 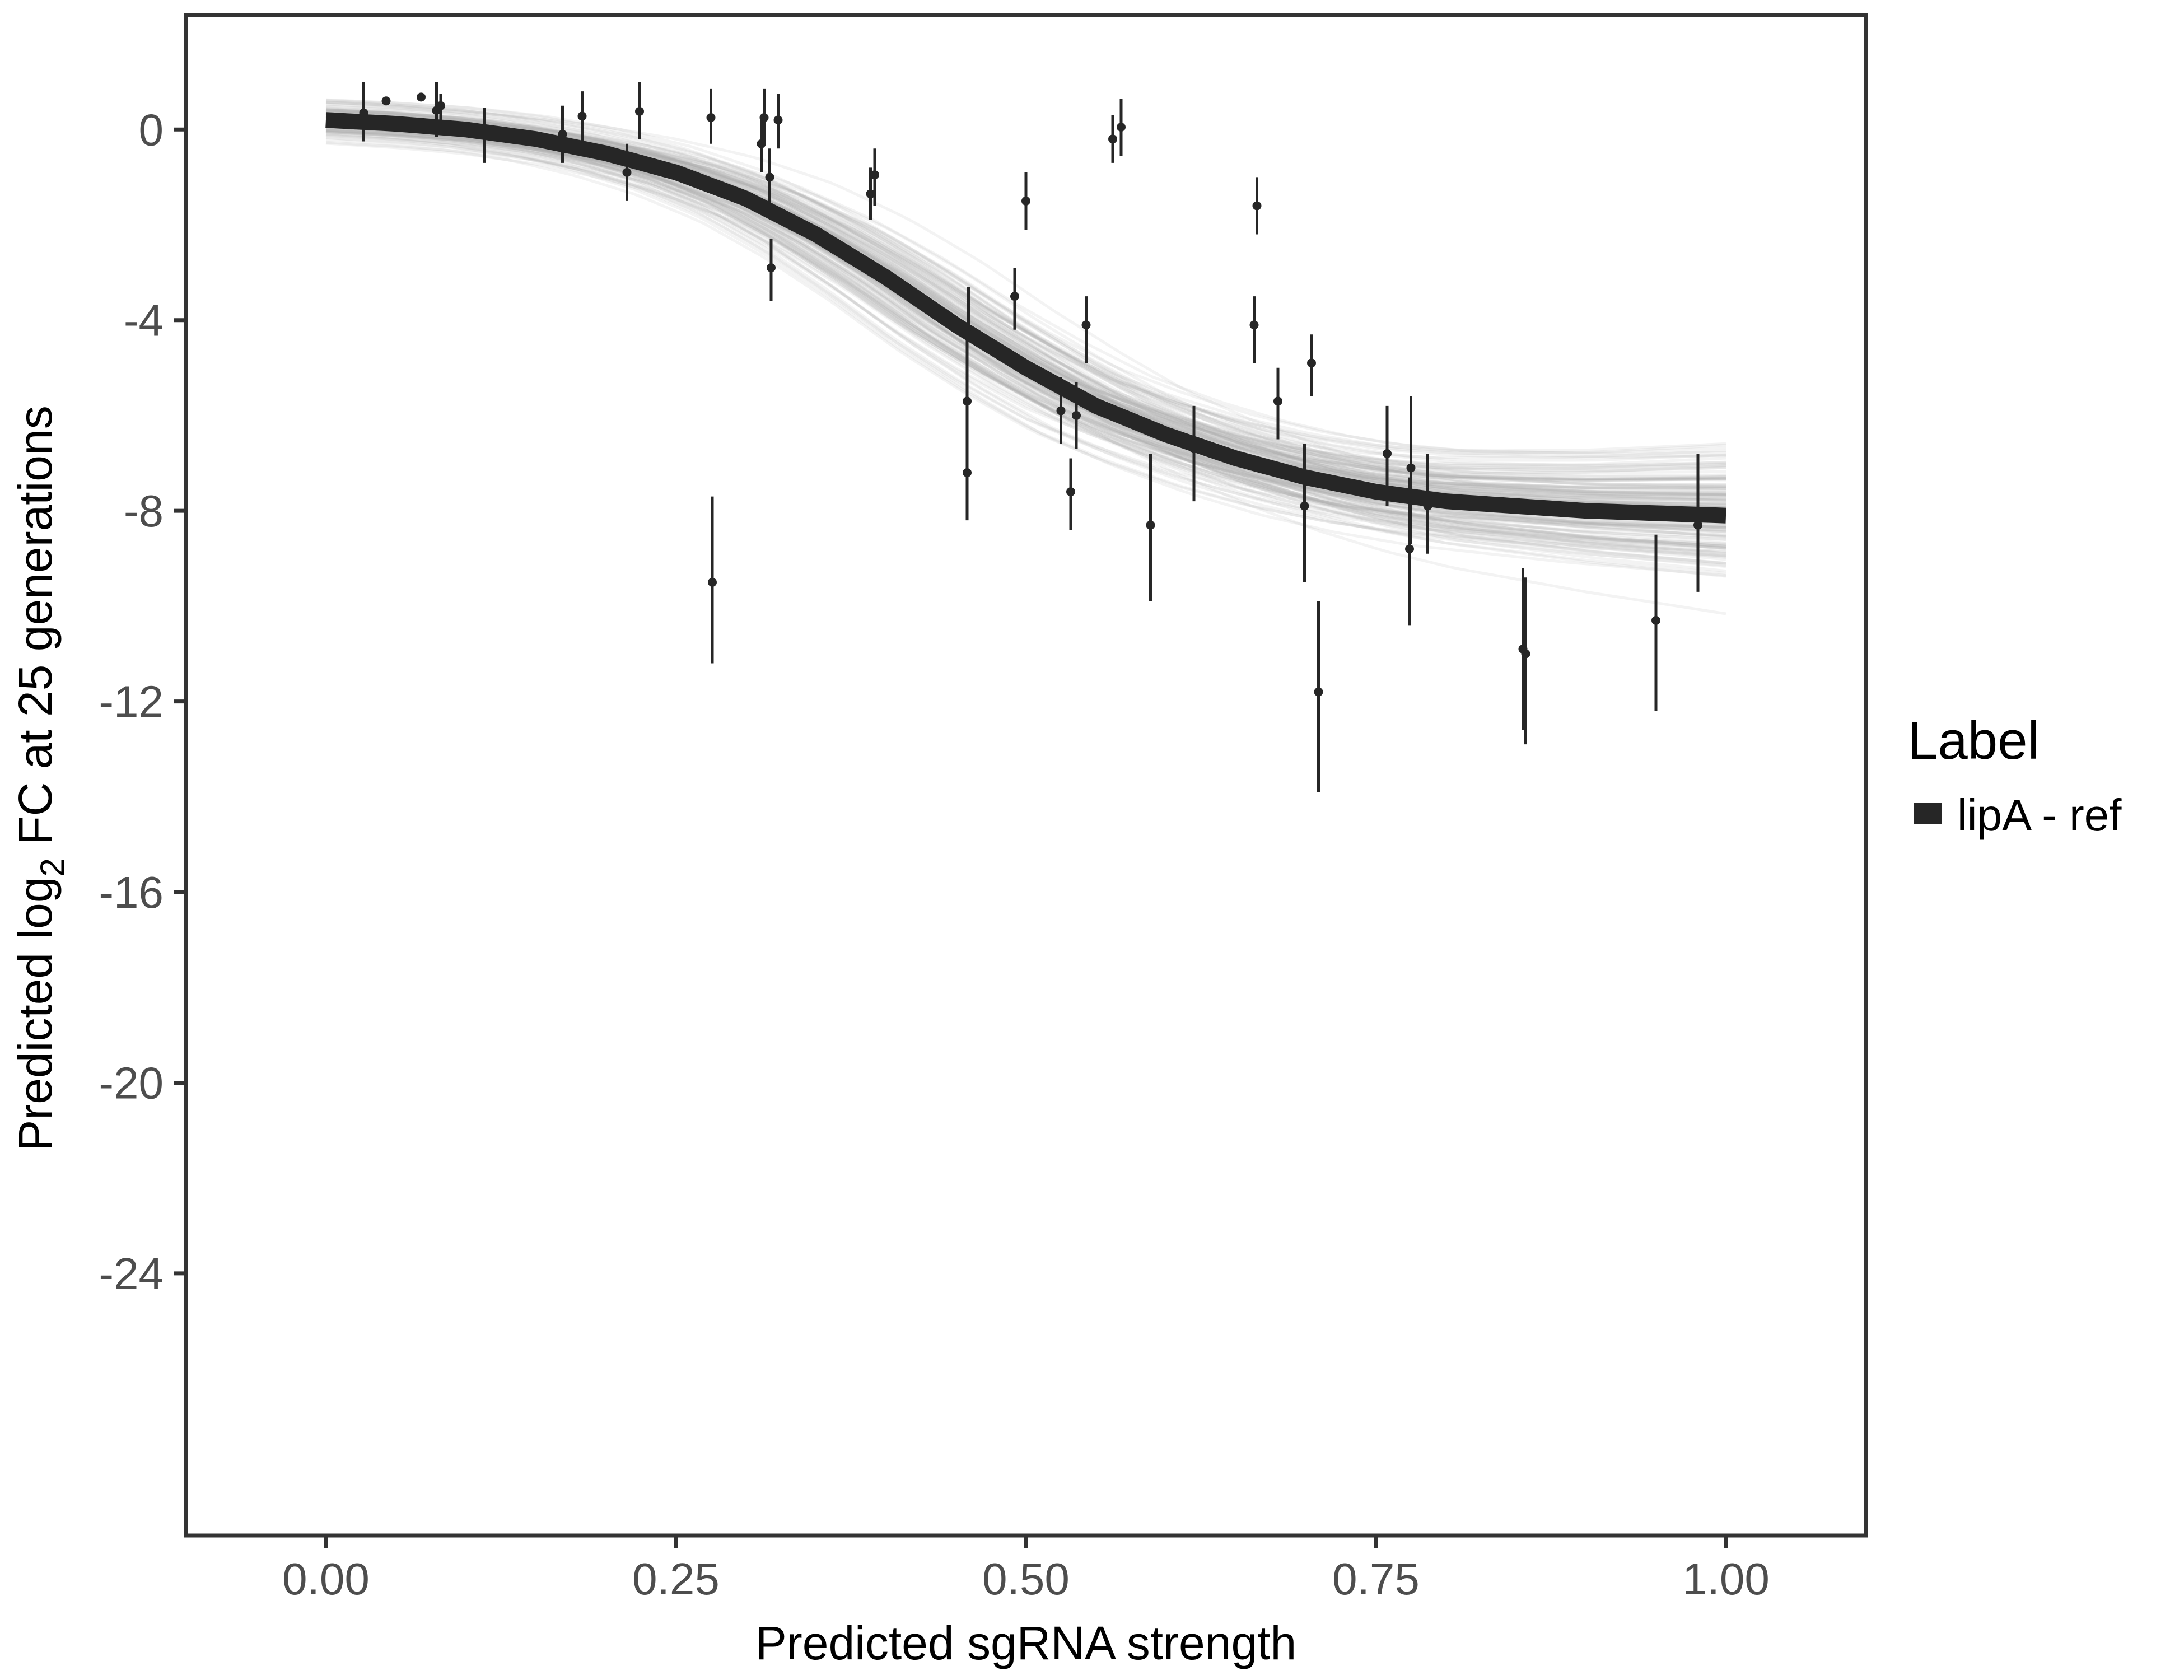 What do you see at coordinates (132, 1083) in the screenshot?
I see `y-tick-label: -20` at bounding box center [132, 1083].